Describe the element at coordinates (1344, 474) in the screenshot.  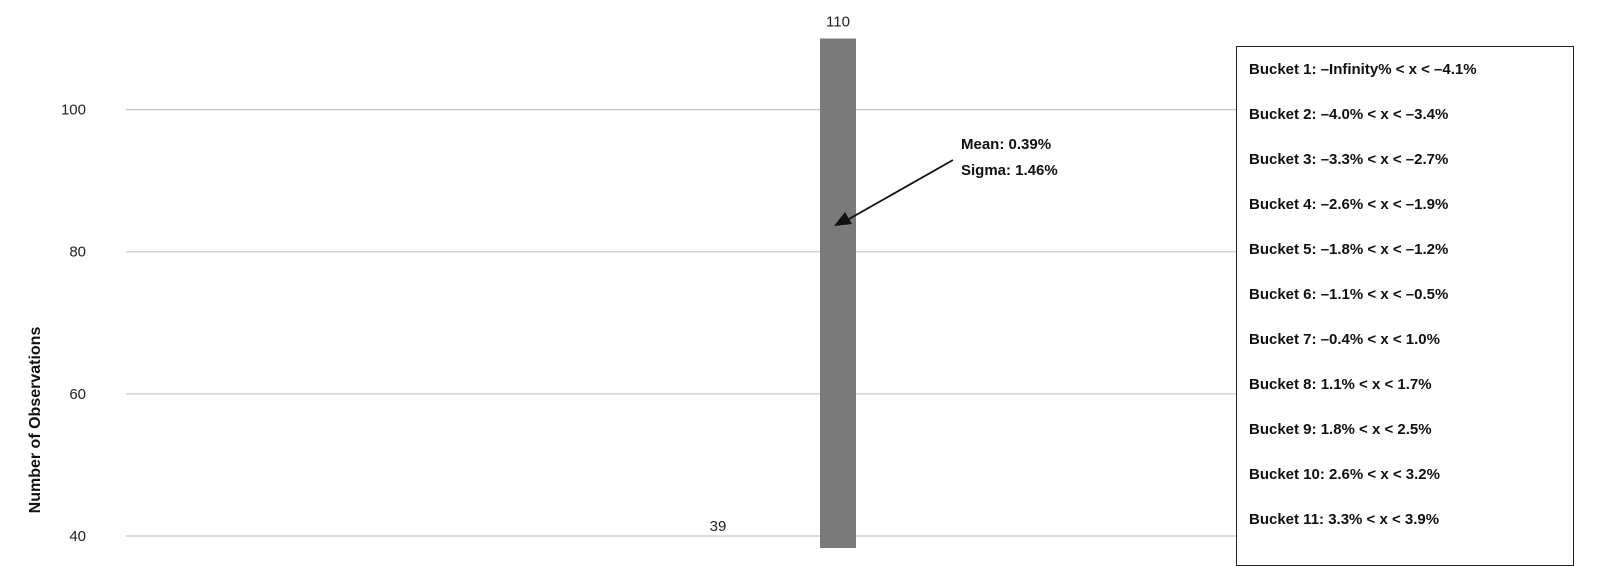
I see `legend-item-bucket-10: Bucket 10: 2.6% < x < 3.2%` at that location.